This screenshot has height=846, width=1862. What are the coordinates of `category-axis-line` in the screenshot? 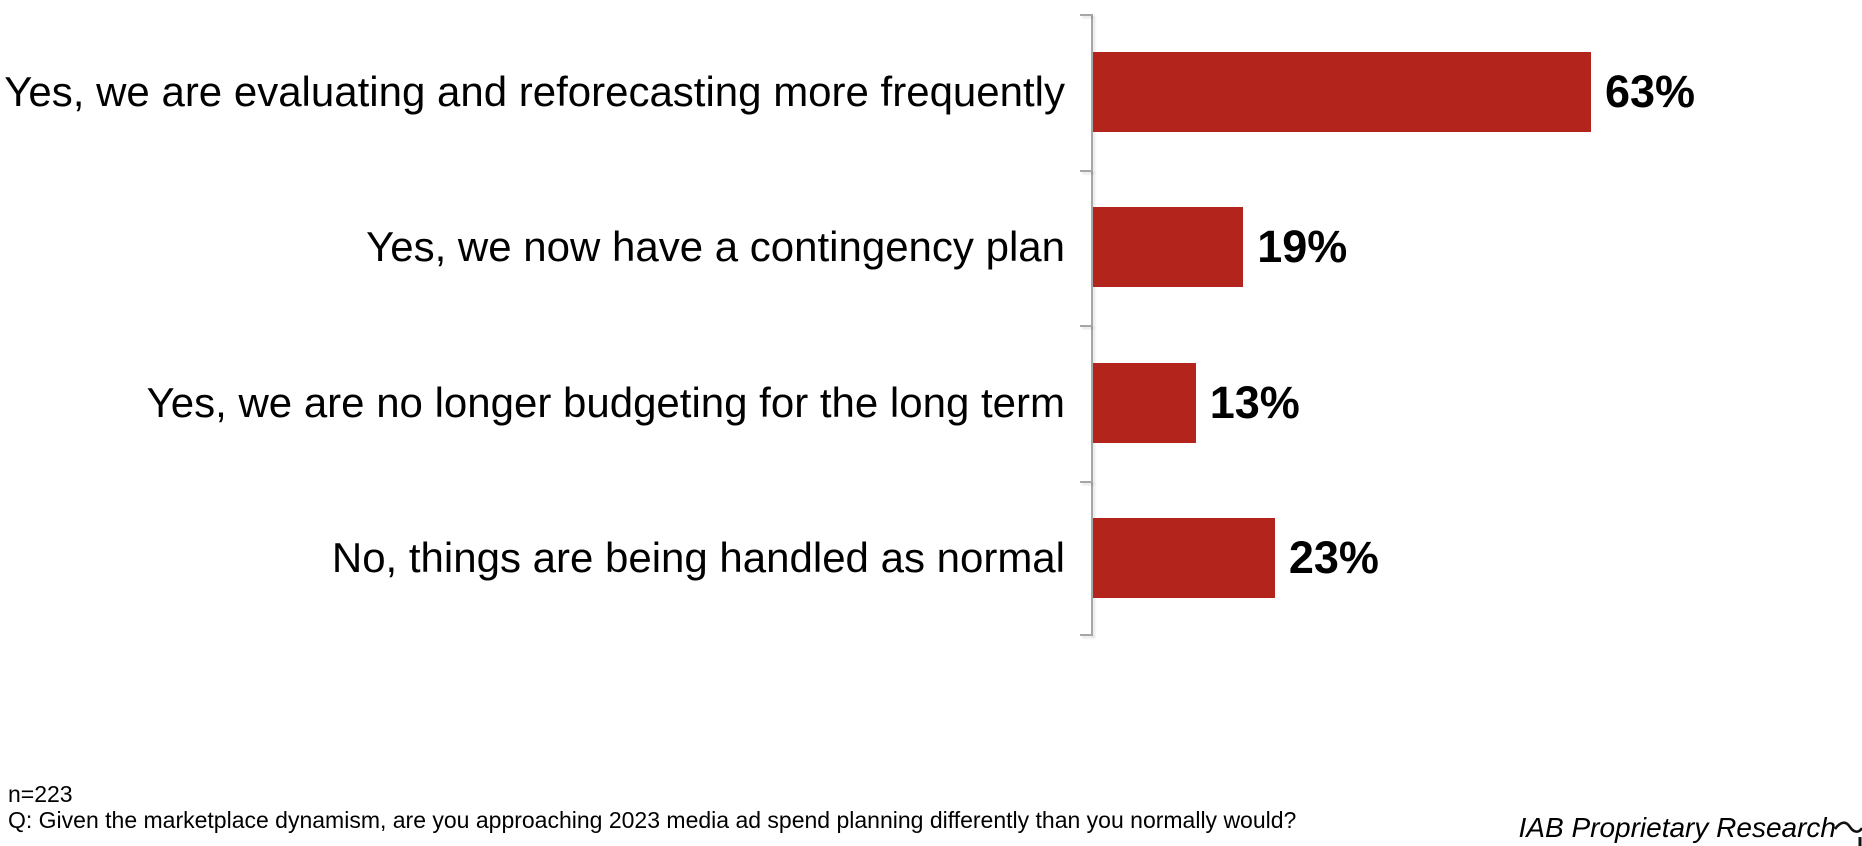 It's located at (1092, 325).